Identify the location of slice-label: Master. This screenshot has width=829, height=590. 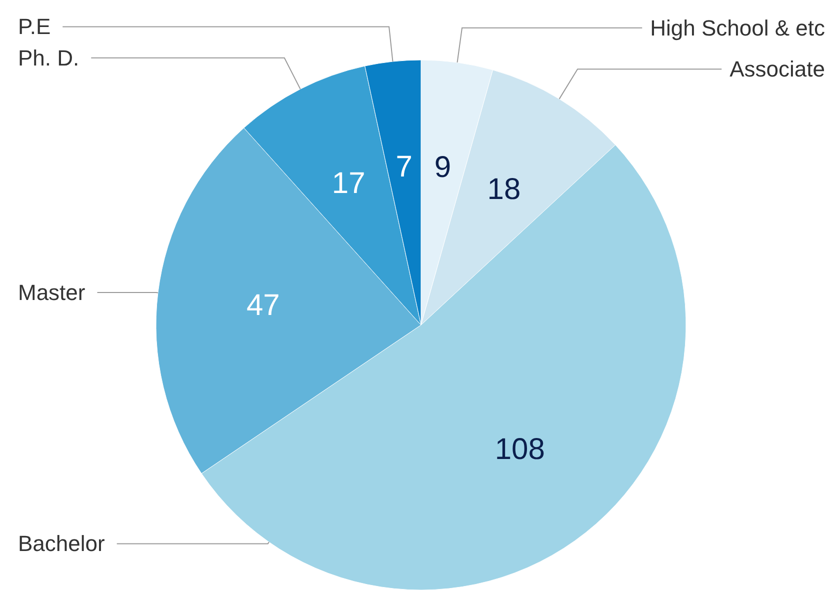
(52, 293).